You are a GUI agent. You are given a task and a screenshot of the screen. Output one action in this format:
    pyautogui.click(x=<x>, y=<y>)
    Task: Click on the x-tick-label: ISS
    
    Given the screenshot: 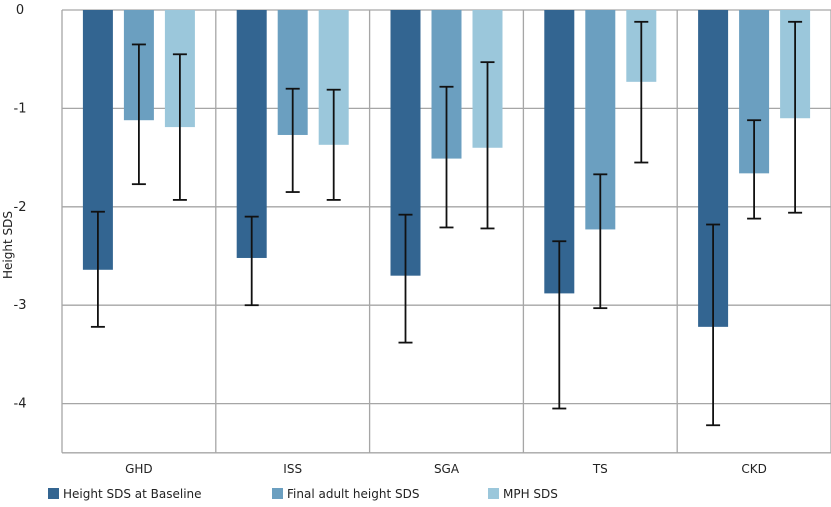 What is the action you would take?
    pyautogui.click(x=292, y=469)
    